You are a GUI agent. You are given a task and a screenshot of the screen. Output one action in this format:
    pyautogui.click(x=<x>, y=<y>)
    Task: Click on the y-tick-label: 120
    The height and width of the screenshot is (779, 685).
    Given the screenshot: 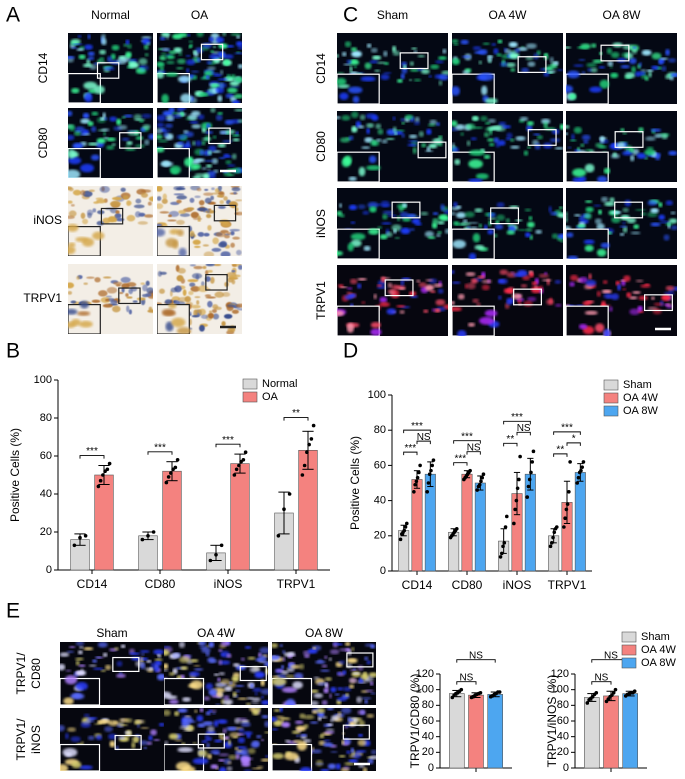 What is the action you would take?
    pyautogui.click(x=425, y=674)
    